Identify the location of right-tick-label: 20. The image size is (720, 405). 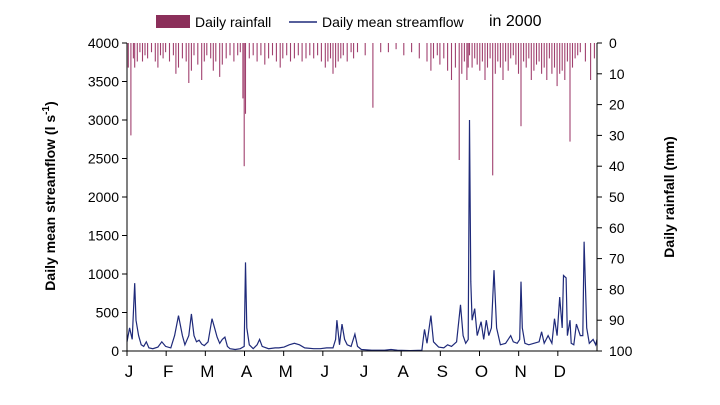
(617, 105).